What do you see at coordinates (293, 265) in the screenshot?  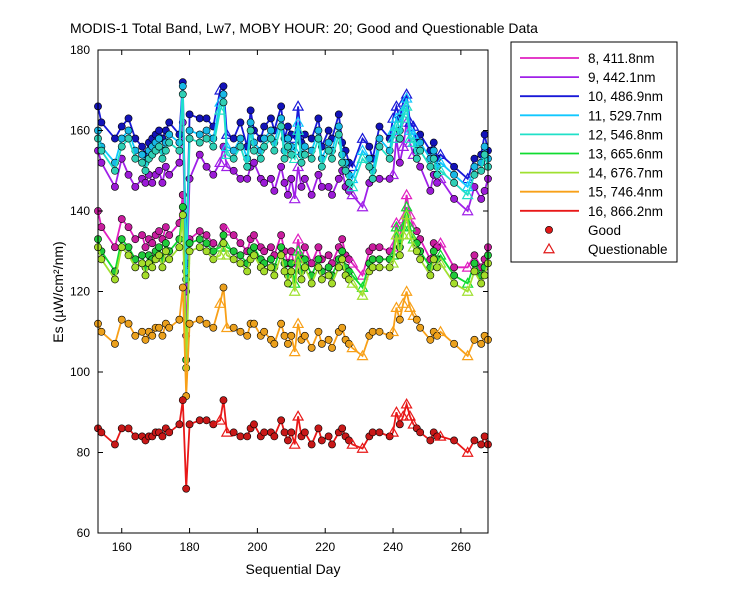 I see `series-line` at bounding box center [293, 265].